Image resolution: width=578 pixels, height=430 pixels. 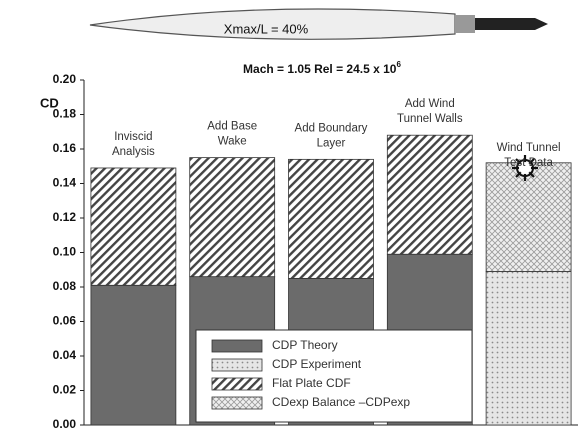 What do you see at coordinates (266, 28) in the screenshot?
I see `annotation: Xmax/L = 40%` at bounding box center [266, 28].